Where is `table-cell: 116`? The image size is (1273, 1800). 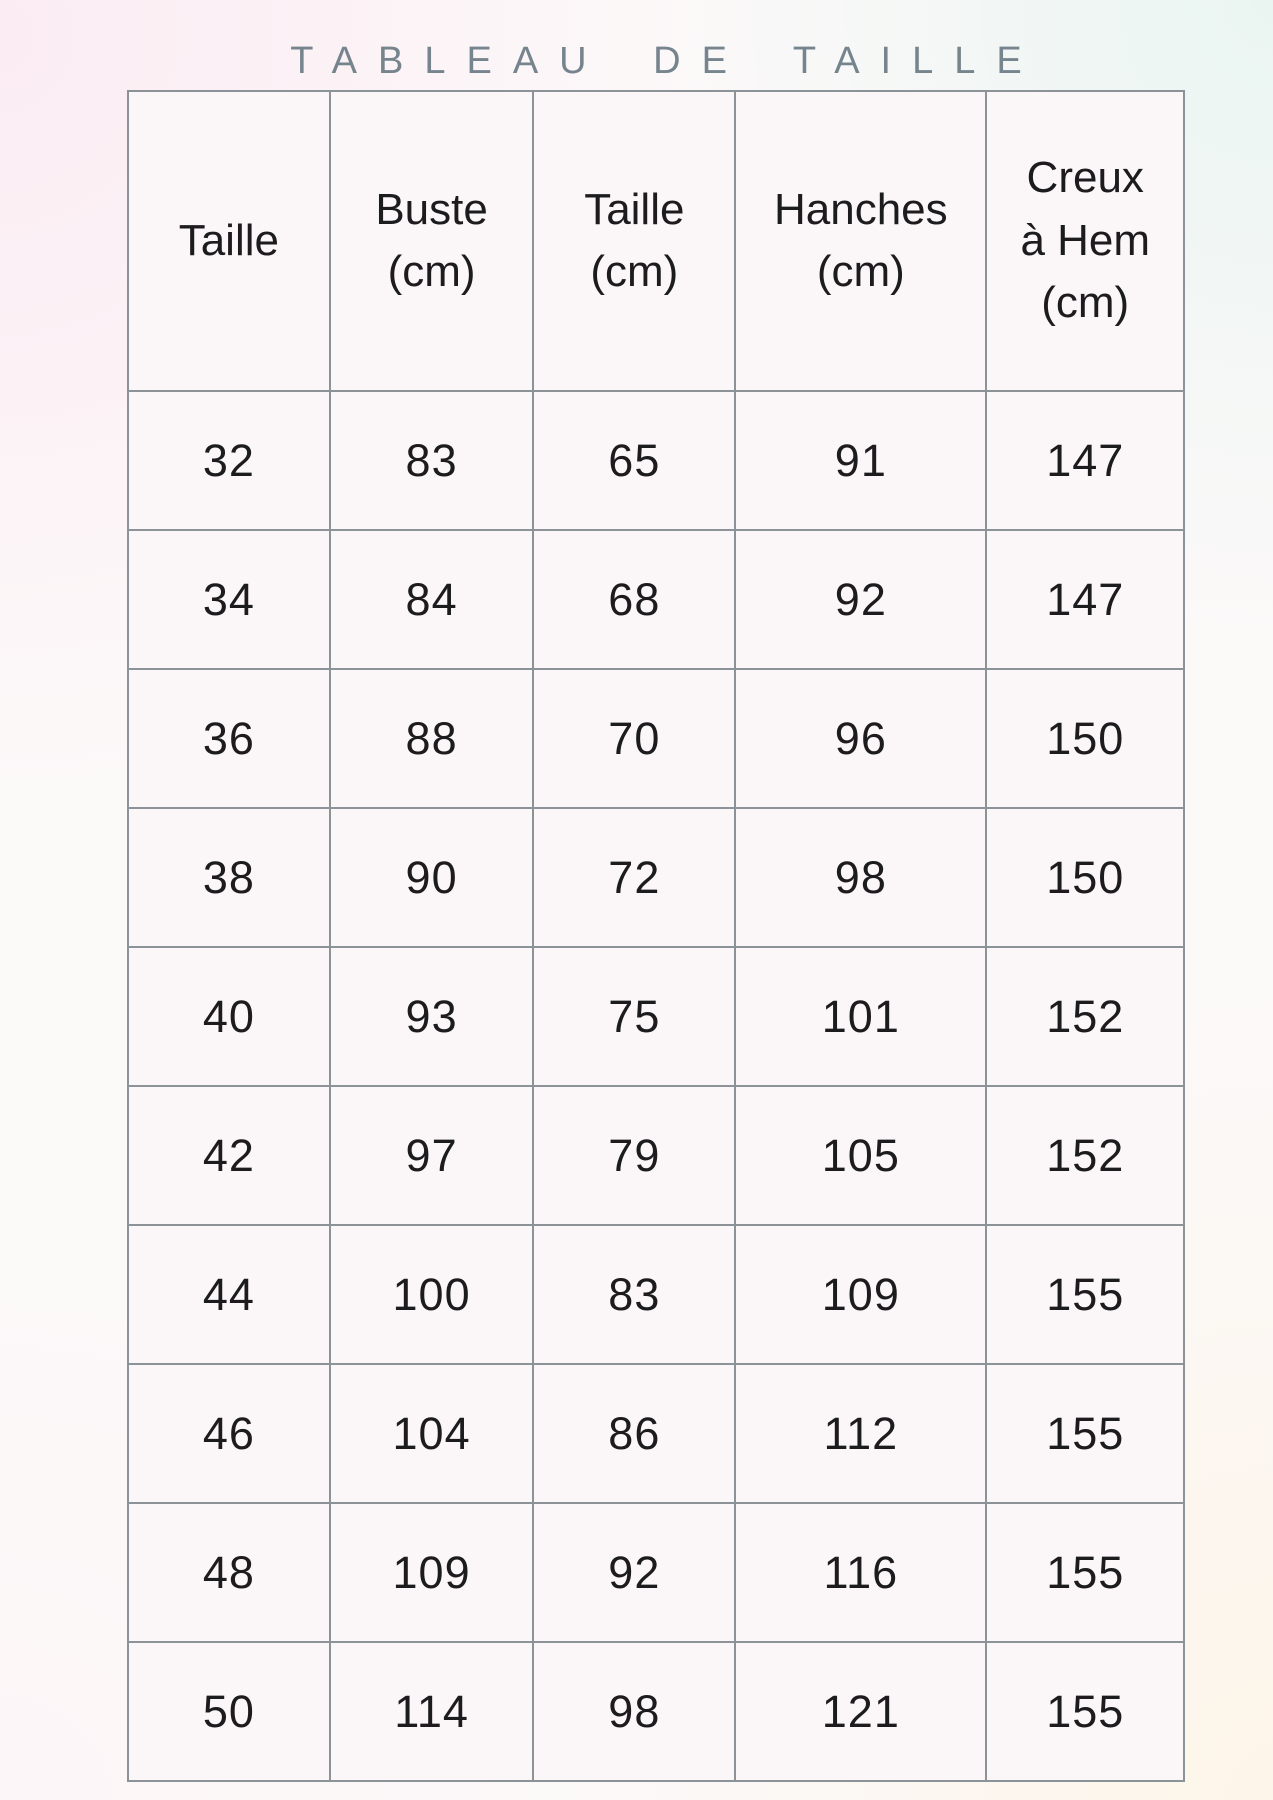
table-cell: 116 is located at coordinates (861, 1572).